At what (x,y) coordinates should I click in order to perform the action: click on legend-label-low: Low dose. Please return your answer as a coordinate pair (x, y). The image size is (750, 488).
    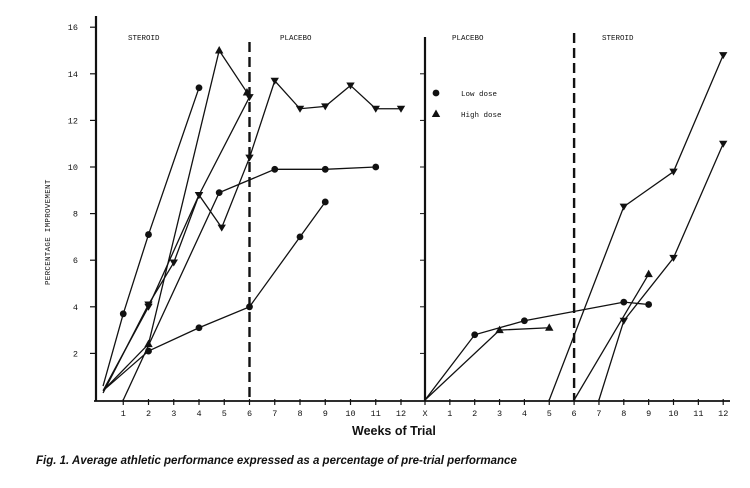
    Looking at the image, I should click on (479, 95).